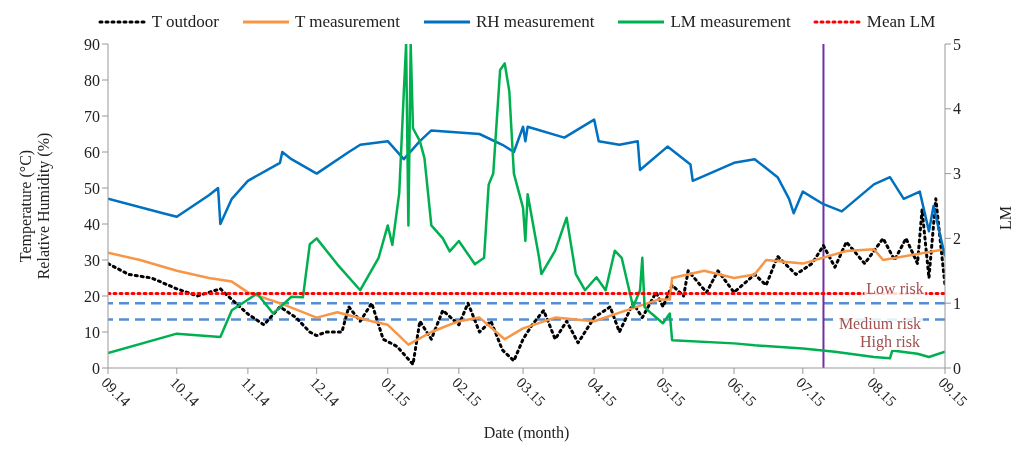 The width and height of the screenshot is (1033, 456). What do you see at coordinates (92, 224) in the screenshot?
I see `y-tick-label: 40` at bounding box center [92, 224].